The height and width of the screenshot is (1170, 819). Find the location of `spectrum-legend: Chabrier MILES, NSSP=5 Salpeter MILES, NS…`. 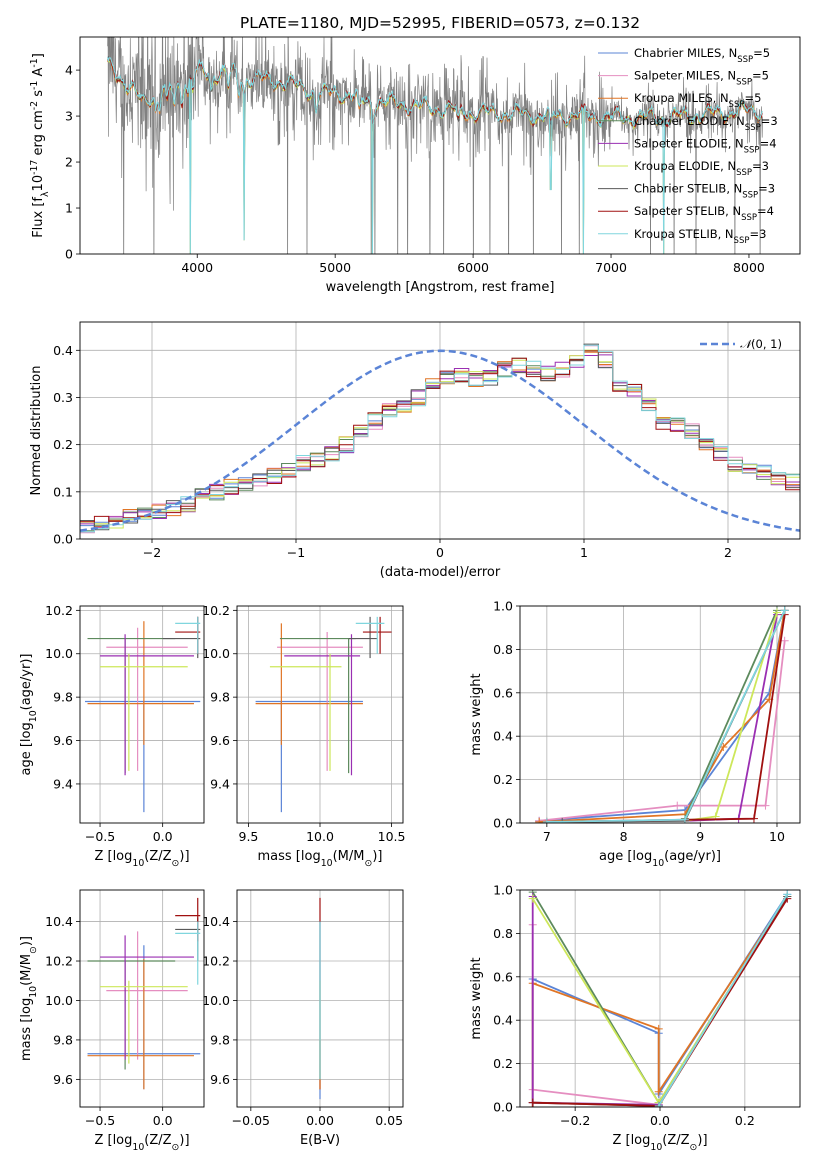

spectrum-legend: Chabrier MILES, NSSP=5 Salpeter MILES, NS… is located at coordinates (688, 146).